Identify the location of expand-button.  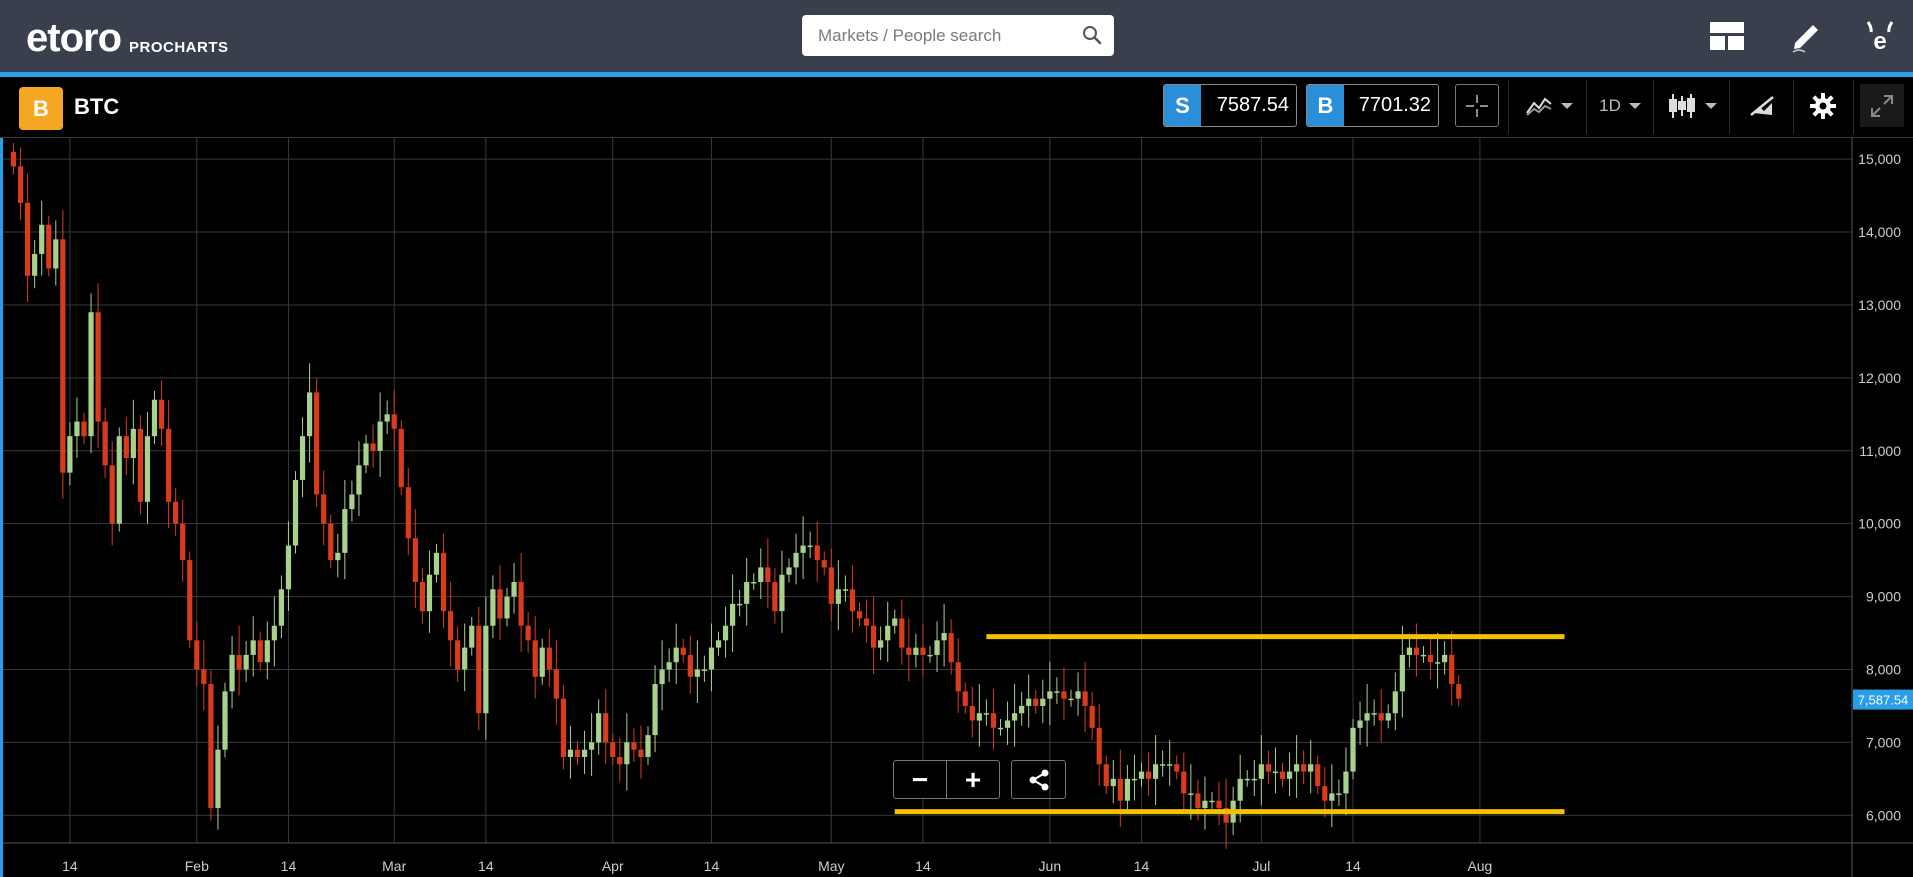
(1882, 105).